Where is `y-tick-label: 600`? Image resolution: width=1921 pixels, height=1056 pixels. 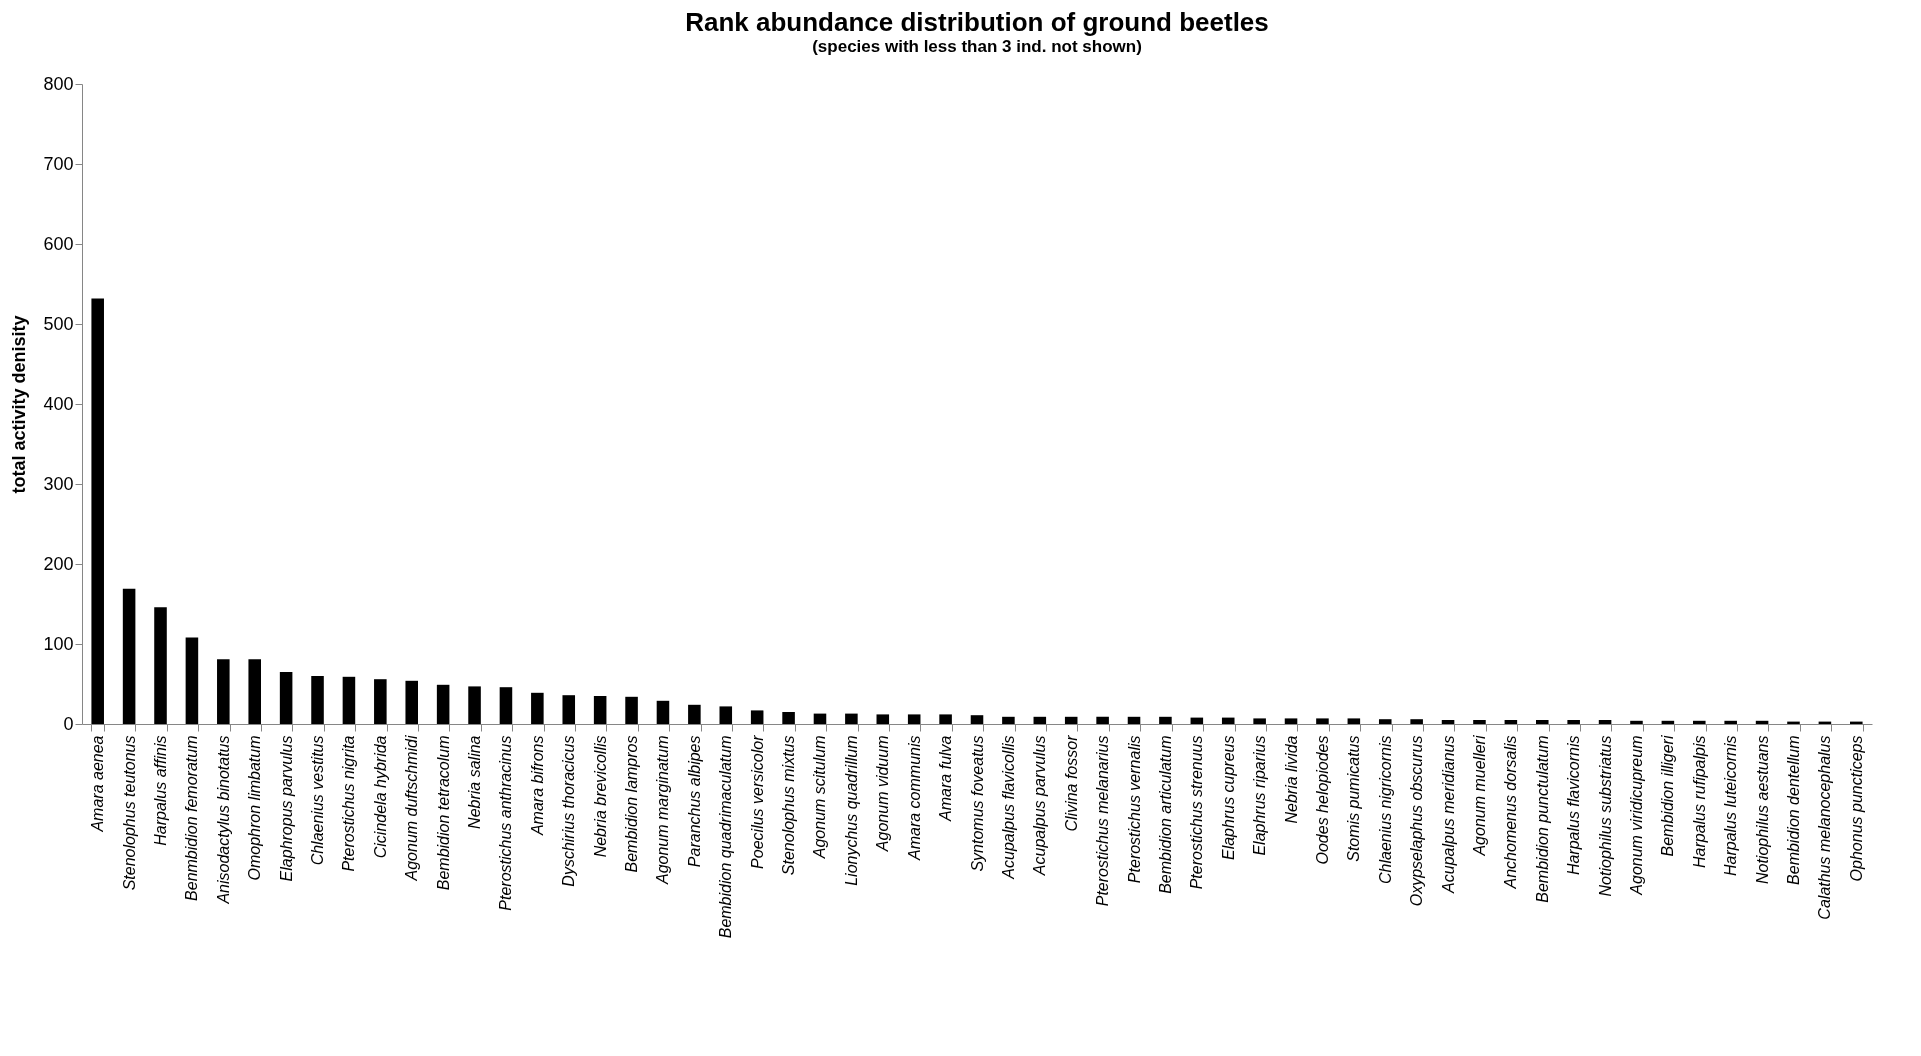 y-tick-label: 600 is located at coordinates (58, 243).